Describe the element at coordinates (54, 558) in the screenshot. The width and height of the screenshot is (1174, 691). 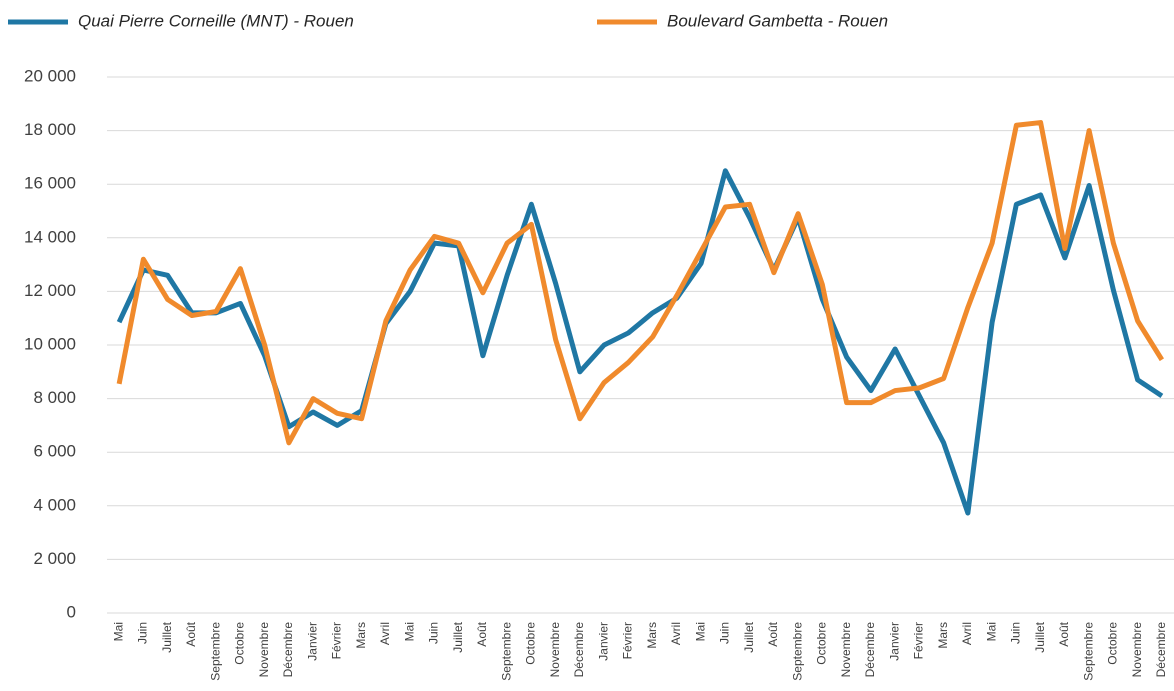
I see `y-tick-label: 2 000` at that location.